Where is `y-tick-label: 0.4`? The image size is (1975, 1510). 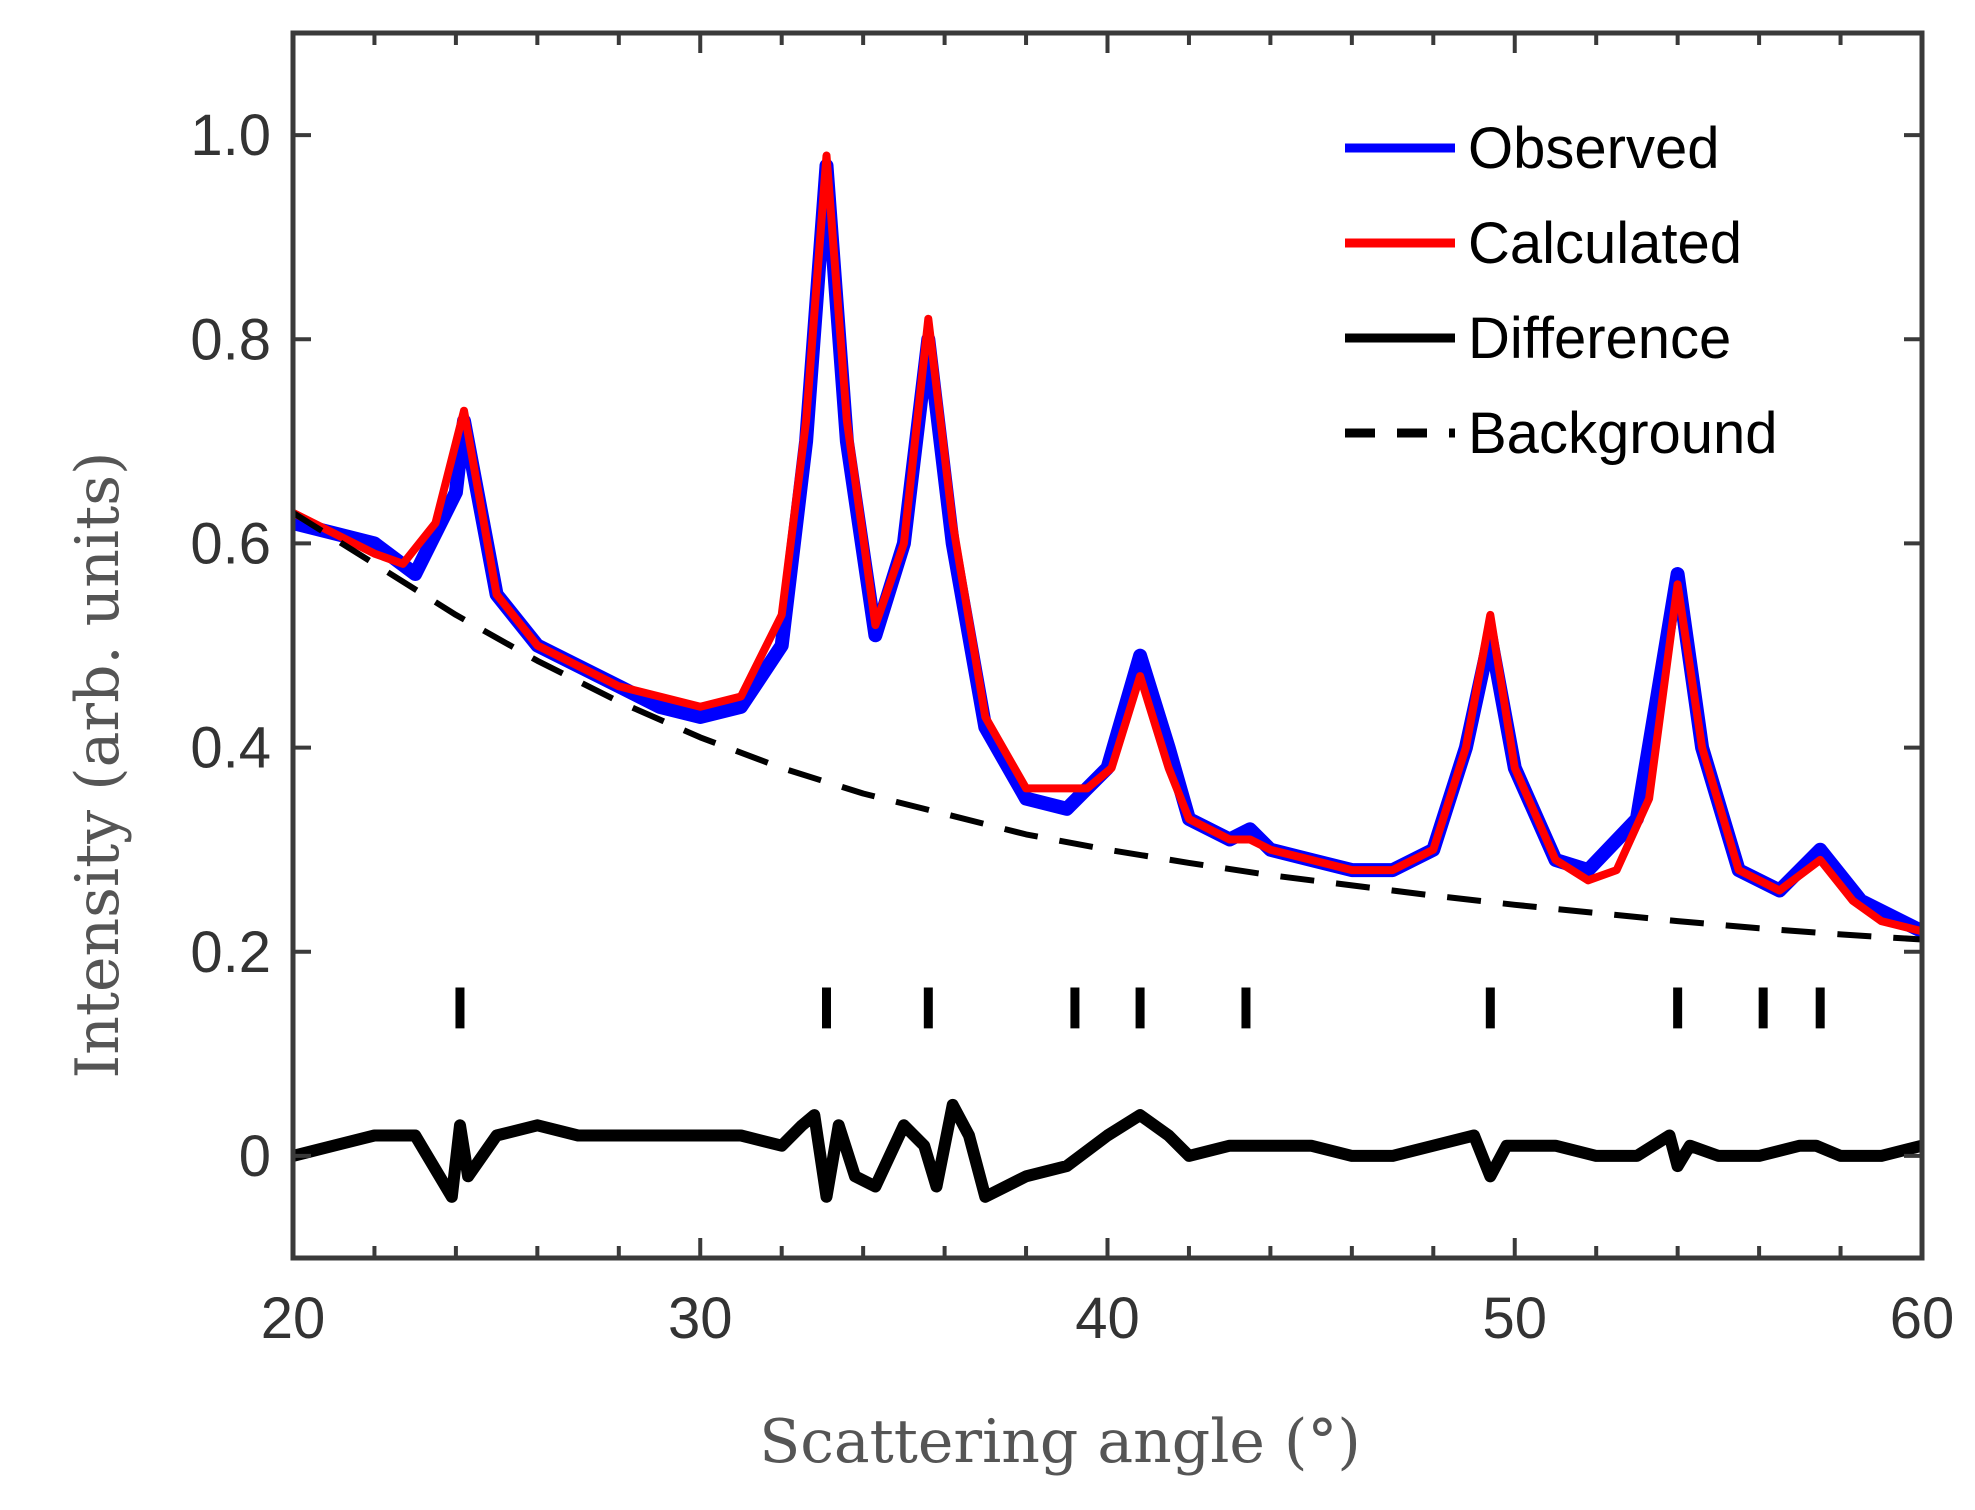 y-tick-label: 0.4 is located at coordinates (230, 748).